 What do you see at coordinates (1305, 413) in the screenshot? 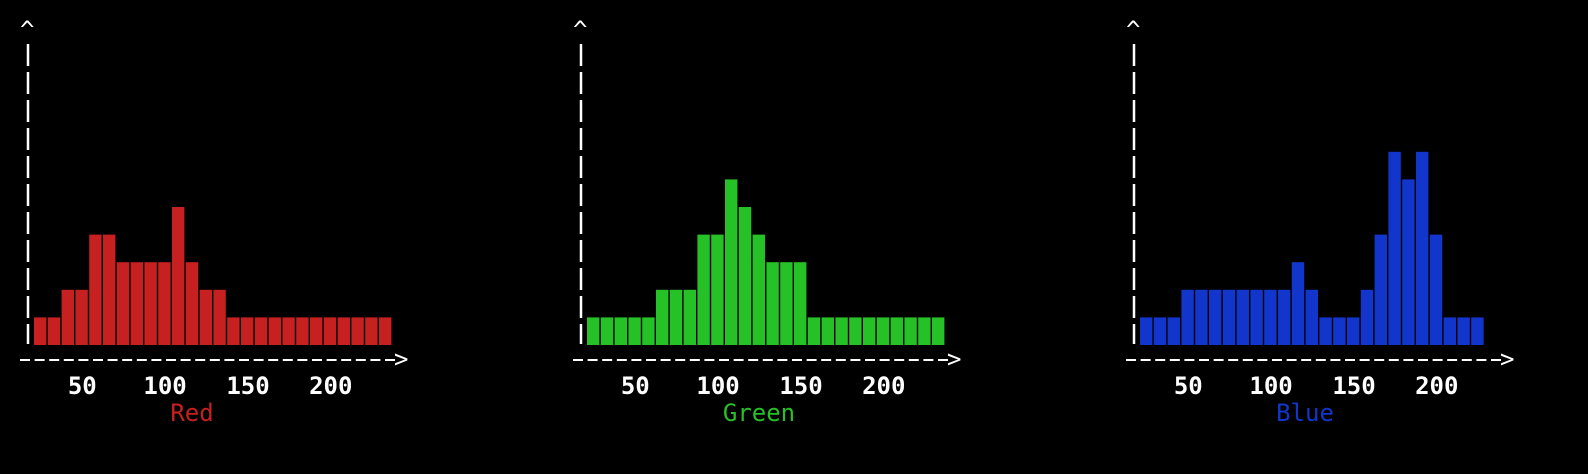
I see `chart-title: Blue` at bounding box center [1305, 413].